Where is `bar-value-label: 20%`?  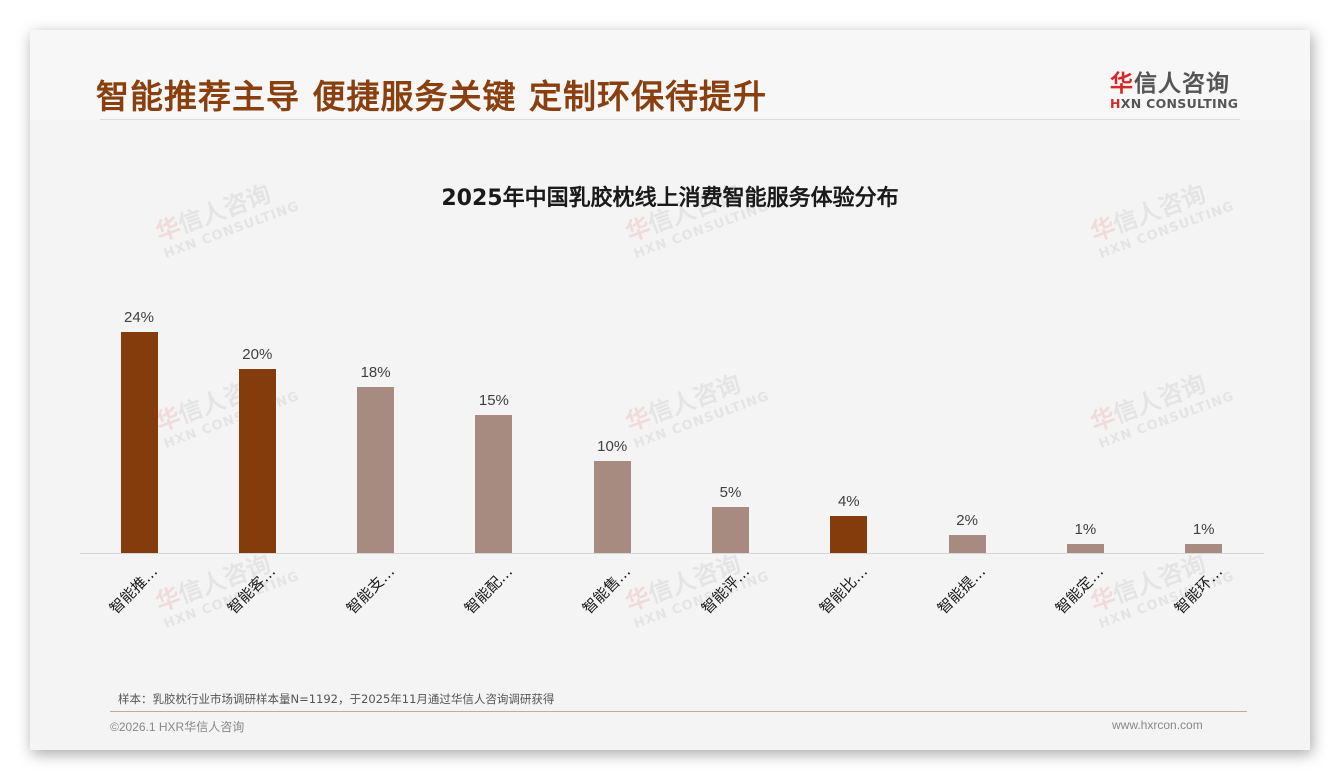 bar-value-label: 20% is located at coordinates (257, 354).